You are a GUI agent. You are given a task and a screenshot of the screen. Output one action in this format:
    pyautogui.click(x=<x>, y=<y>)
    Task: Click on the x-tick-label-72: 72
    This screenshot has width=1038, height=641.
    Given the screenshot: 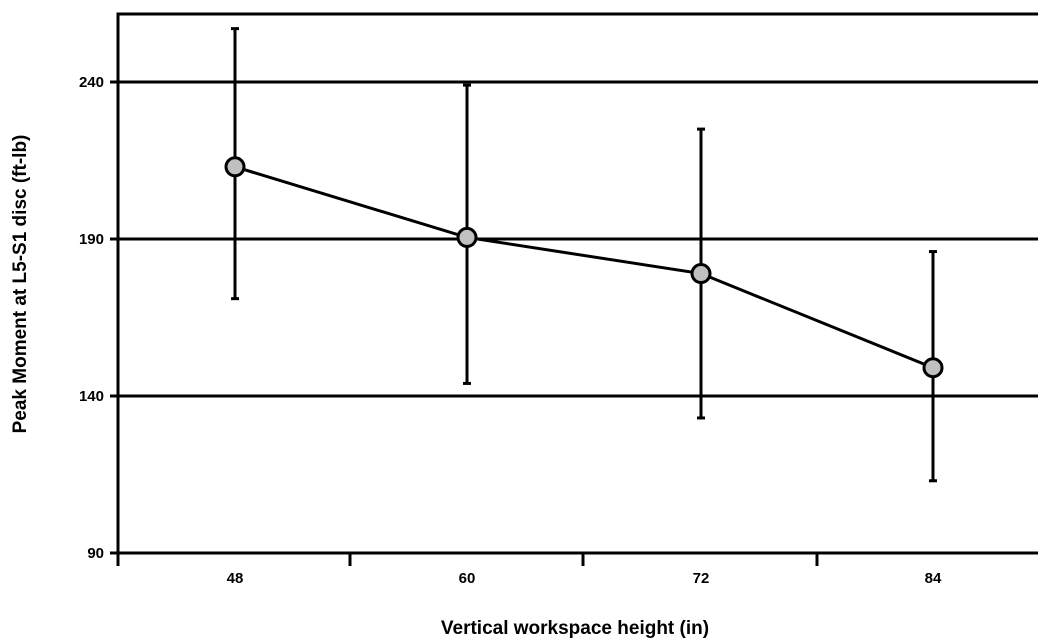 What is the action you would take?
    pyautogui.click(x=701, y=578)
    